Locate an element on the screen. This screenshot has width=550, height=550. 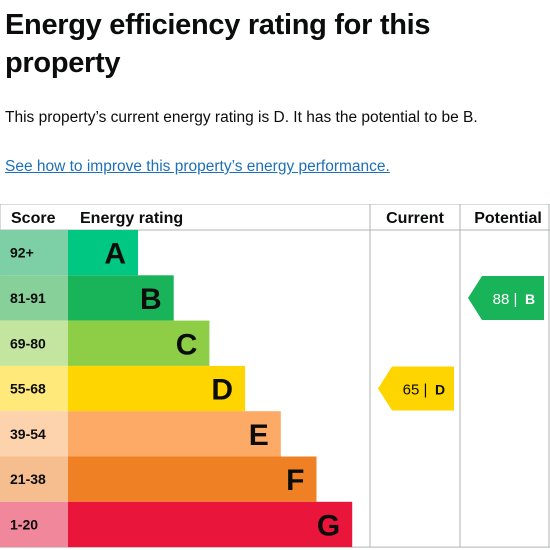
current-rating-marker: 65 | D is located at coordinates (416, 388).